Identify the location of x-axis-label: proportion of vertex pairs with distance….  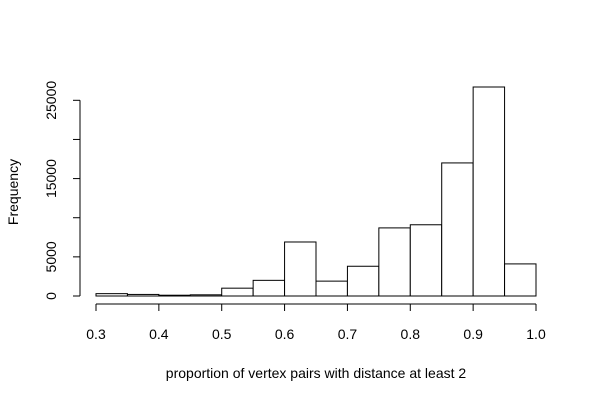
(316, 373).